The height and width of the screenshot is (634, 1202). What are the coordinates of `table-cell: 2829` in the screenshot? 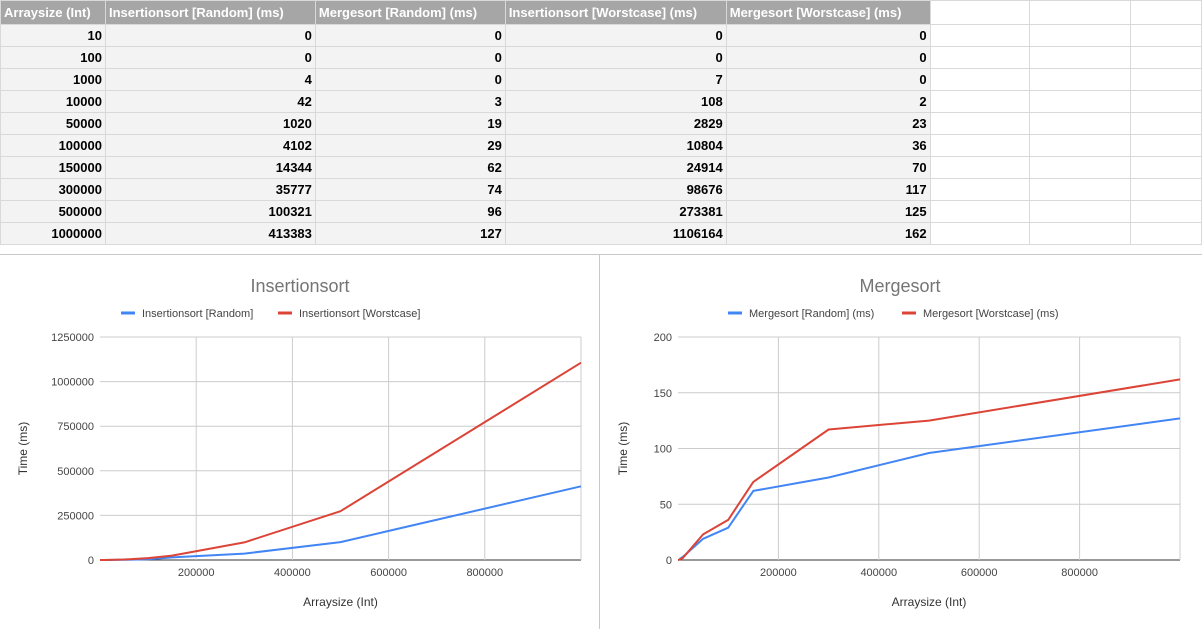 It's located at (615, 123).